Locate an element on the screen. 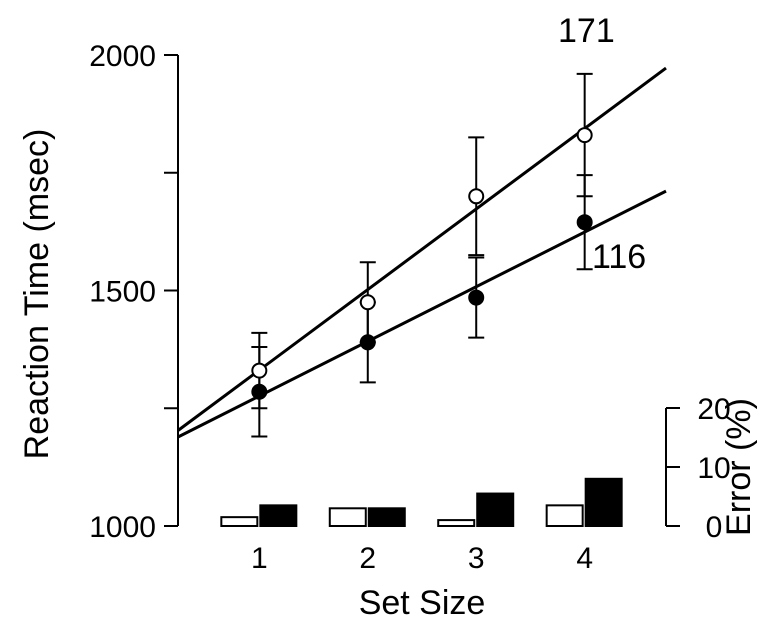 Image resolution: width=764 pixels, height=625 pixels. slope-label: 116 is located at coordinates (619, 257).